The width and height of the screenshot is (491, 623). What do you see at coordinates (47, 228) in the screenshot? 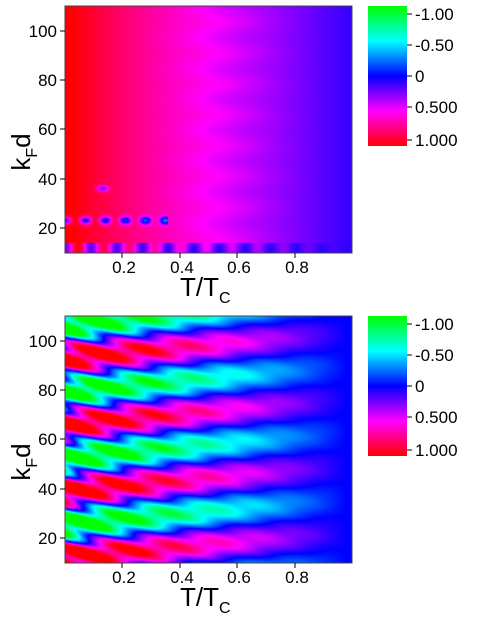
I see `top-y-tick-label: 20` at bounding box center [47, 228].